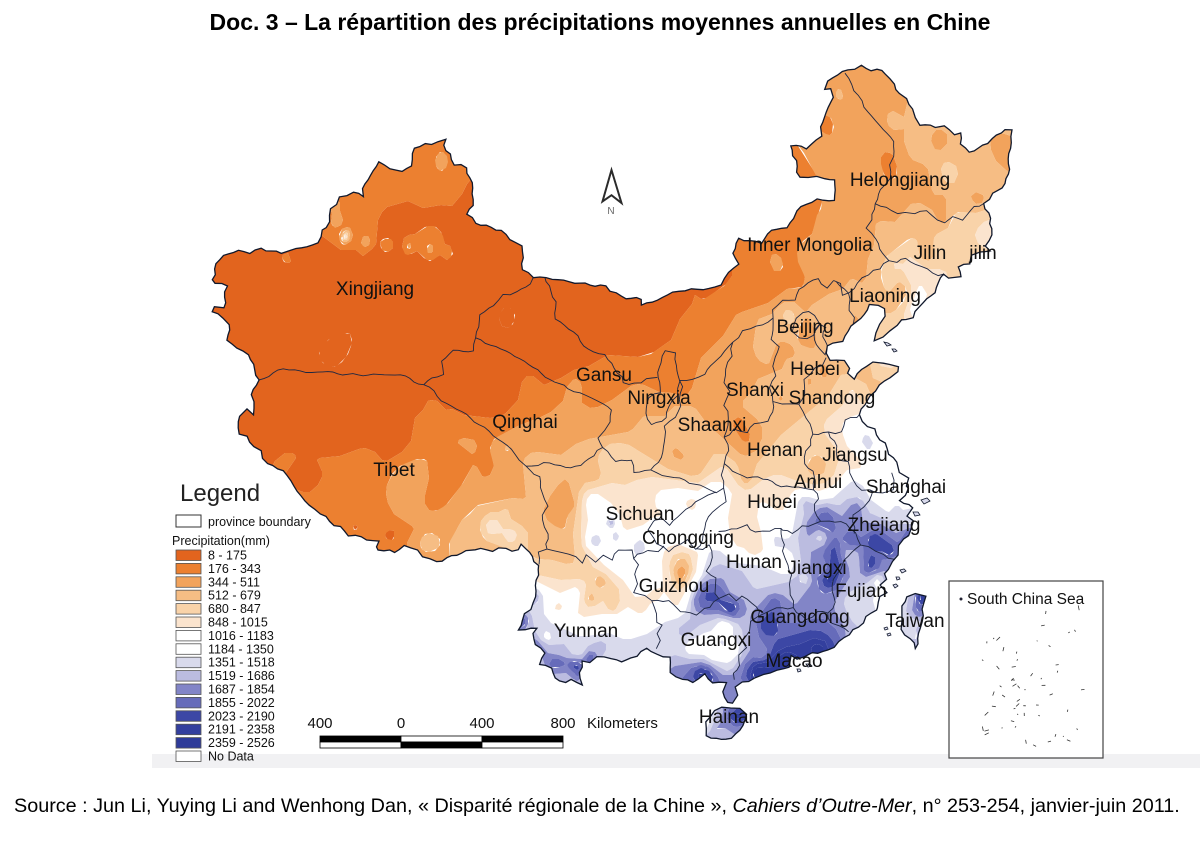 The width and height of the screenshot is (1200, 842). Describe the element at coordinates (884, 525) in the screenshot. I see `svg-text: Zhejiang` at that location.